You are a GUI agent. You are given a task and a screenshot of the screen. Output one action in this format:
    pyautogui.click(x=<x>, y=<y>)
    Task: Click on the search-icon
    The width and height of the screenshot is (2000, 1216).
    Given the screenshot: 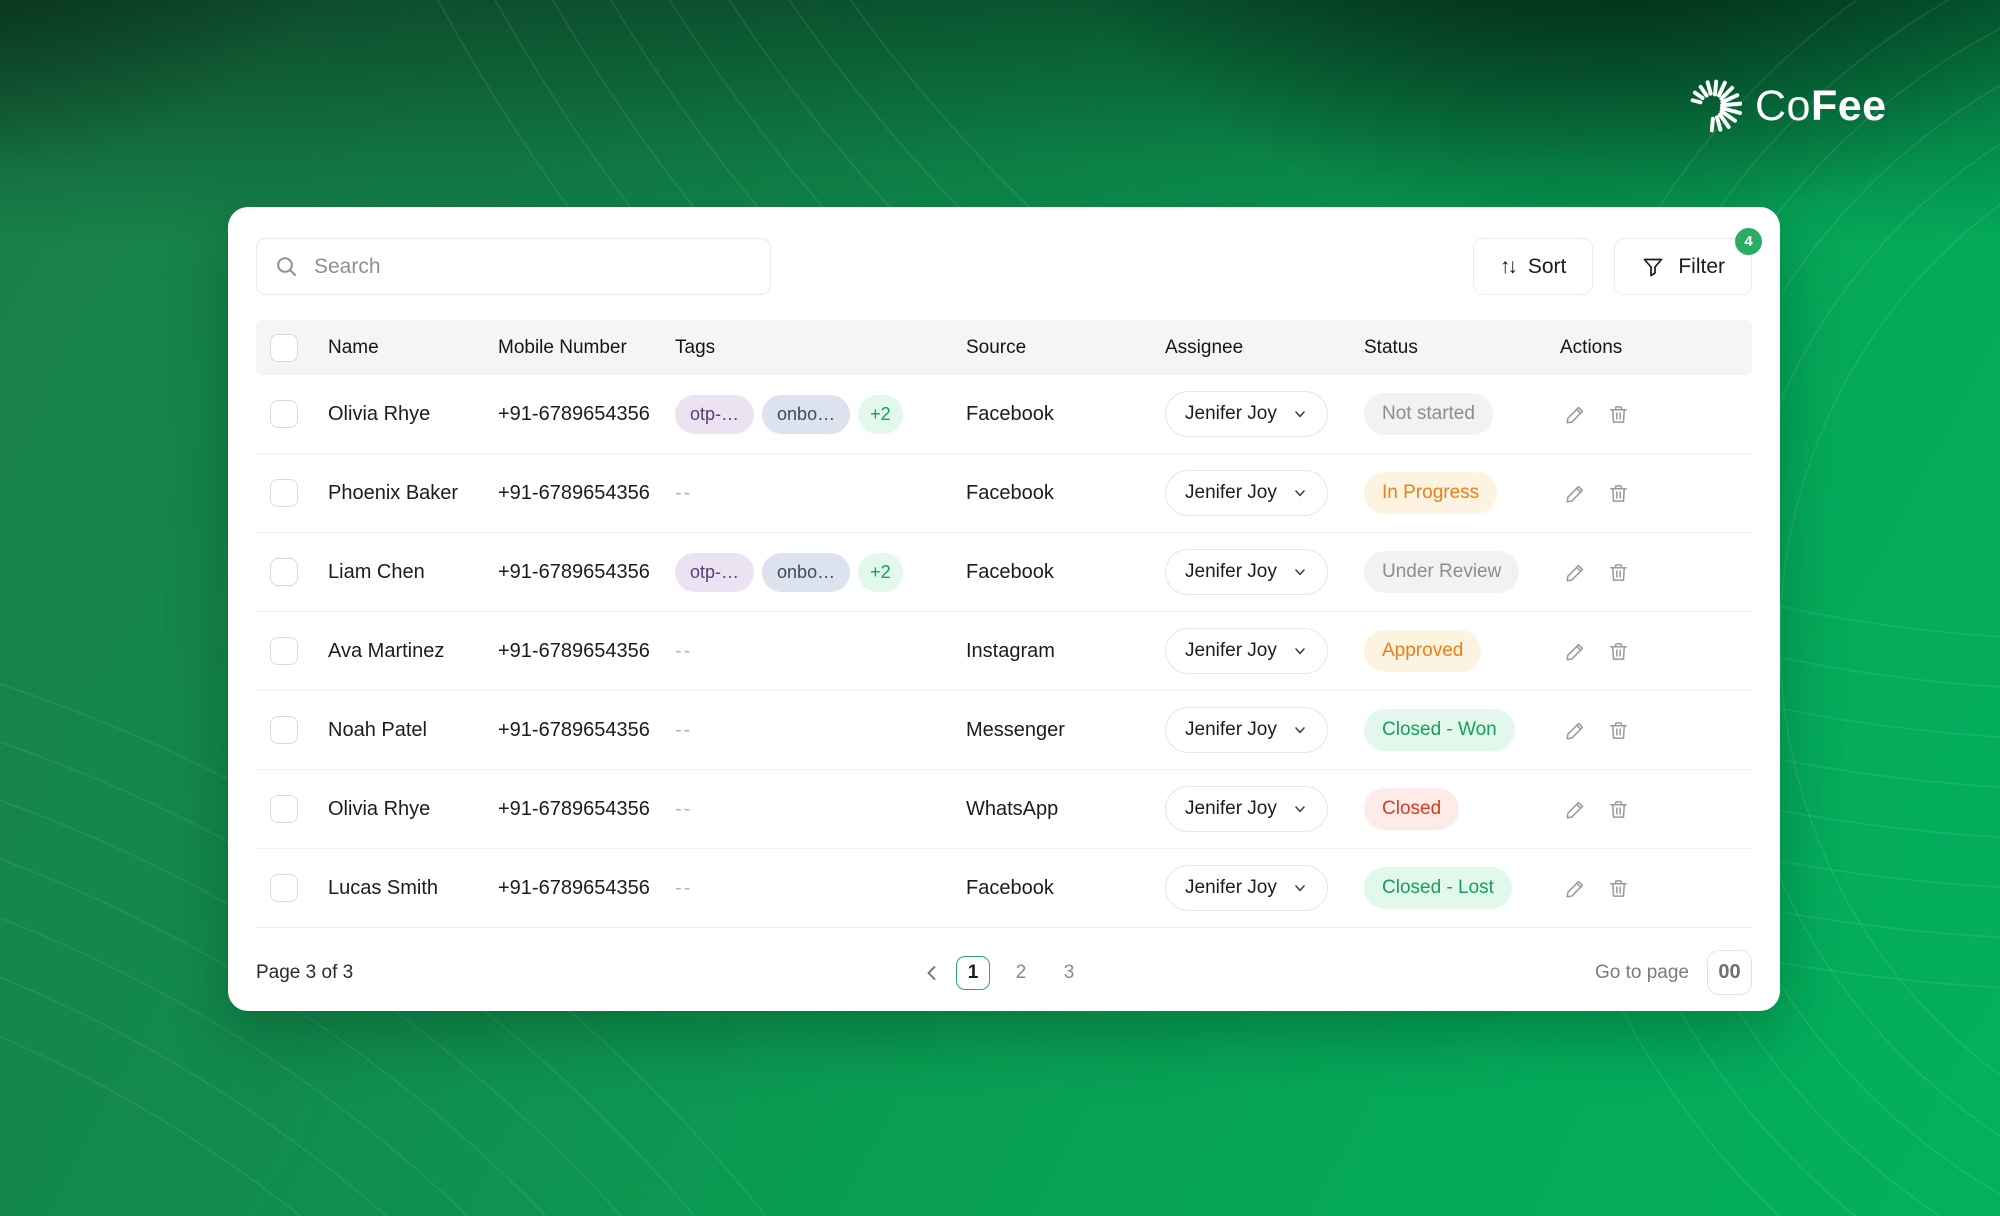 What is the action you would take?
    pyautogui.click(x=286, y=266)
    